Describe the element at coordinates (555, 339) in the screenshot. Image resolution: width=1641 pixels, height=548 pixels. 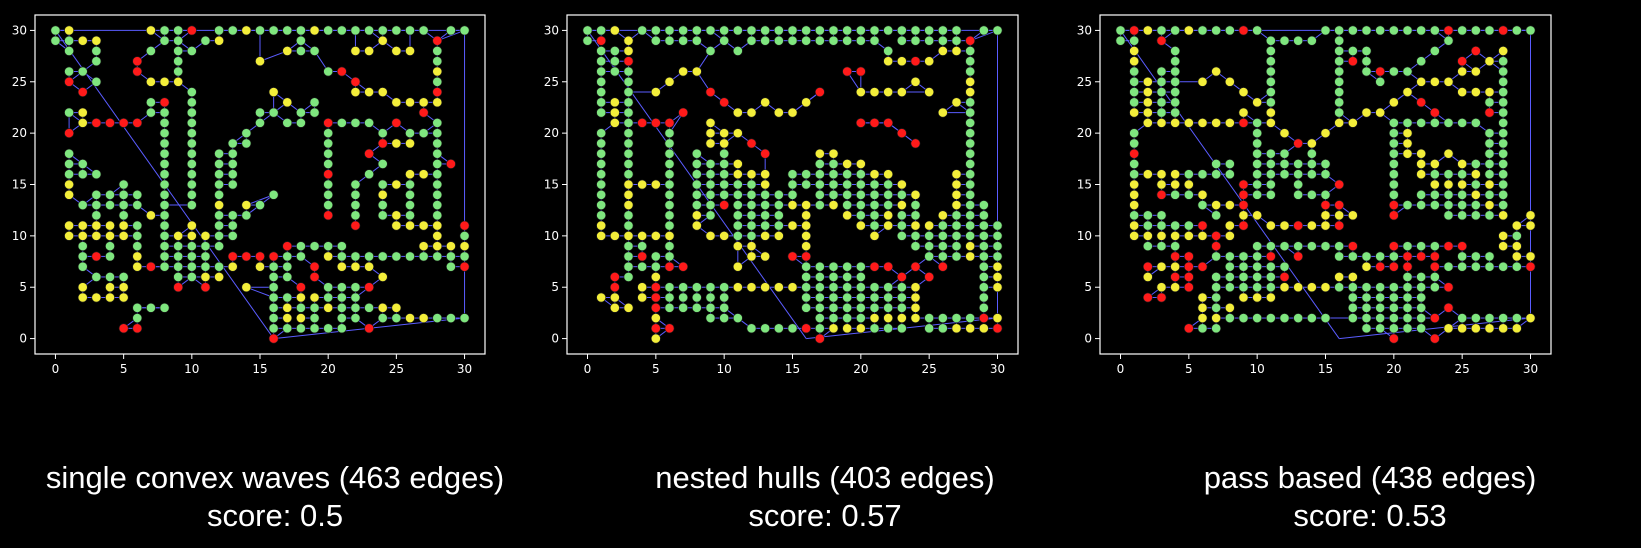
I see `y-tick-label: 0` at that location.